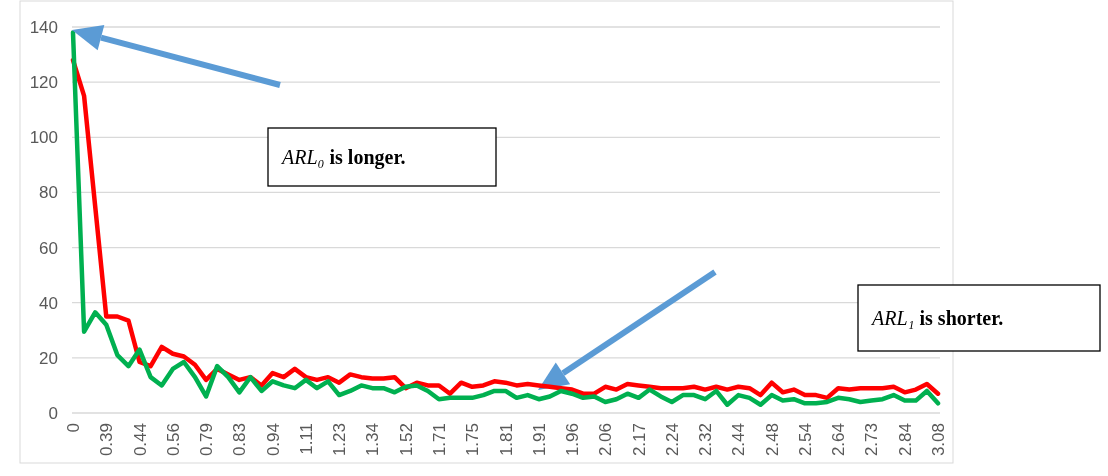  I want to click on x-tick-label: 1.71, so click(439, 440).